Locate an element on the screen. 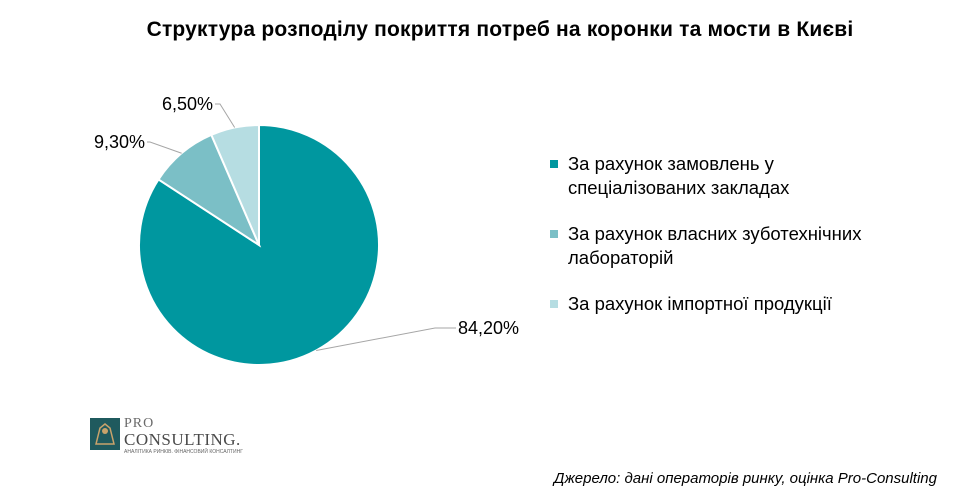 Image resolution: width=955 pixels, height=502 pixels. logo-tagline: АНАЛІТИКА РИНКІВ. ФІНАНСОВИЙ КОНСАЛТИНГ is located at coordinates (183, 452).